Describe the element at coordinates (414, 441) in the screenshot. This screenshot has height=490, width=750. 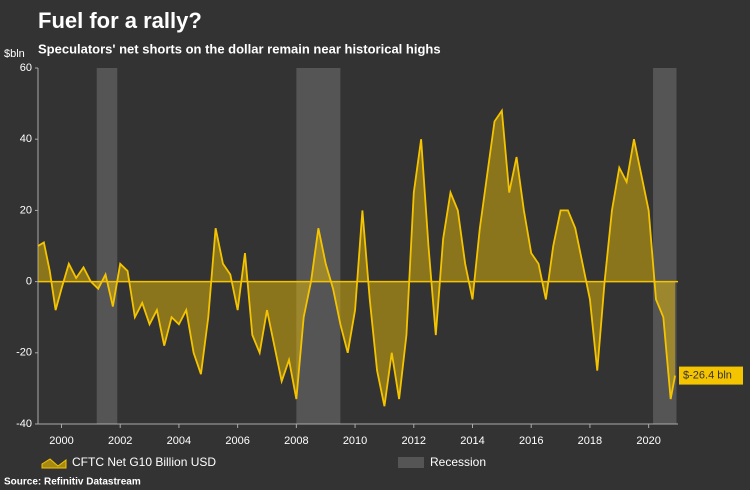
I see `x-tick-label: 2012` at that location.